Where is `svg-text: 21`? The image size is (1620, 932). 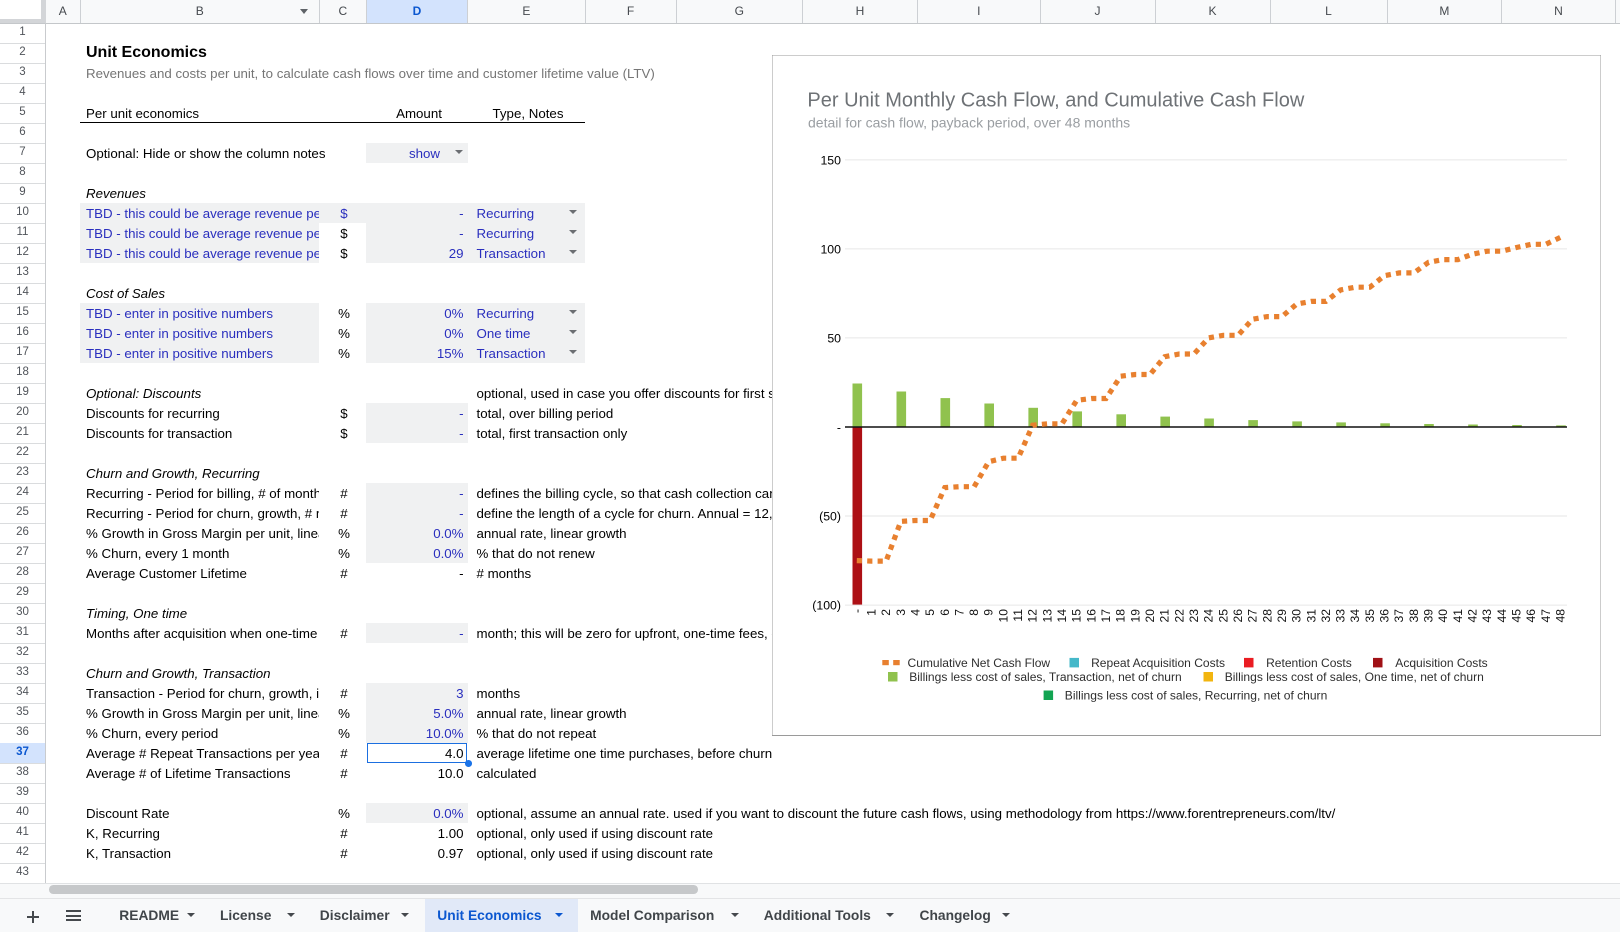 svg-text: 21 is located at coordinates (1165, 616).